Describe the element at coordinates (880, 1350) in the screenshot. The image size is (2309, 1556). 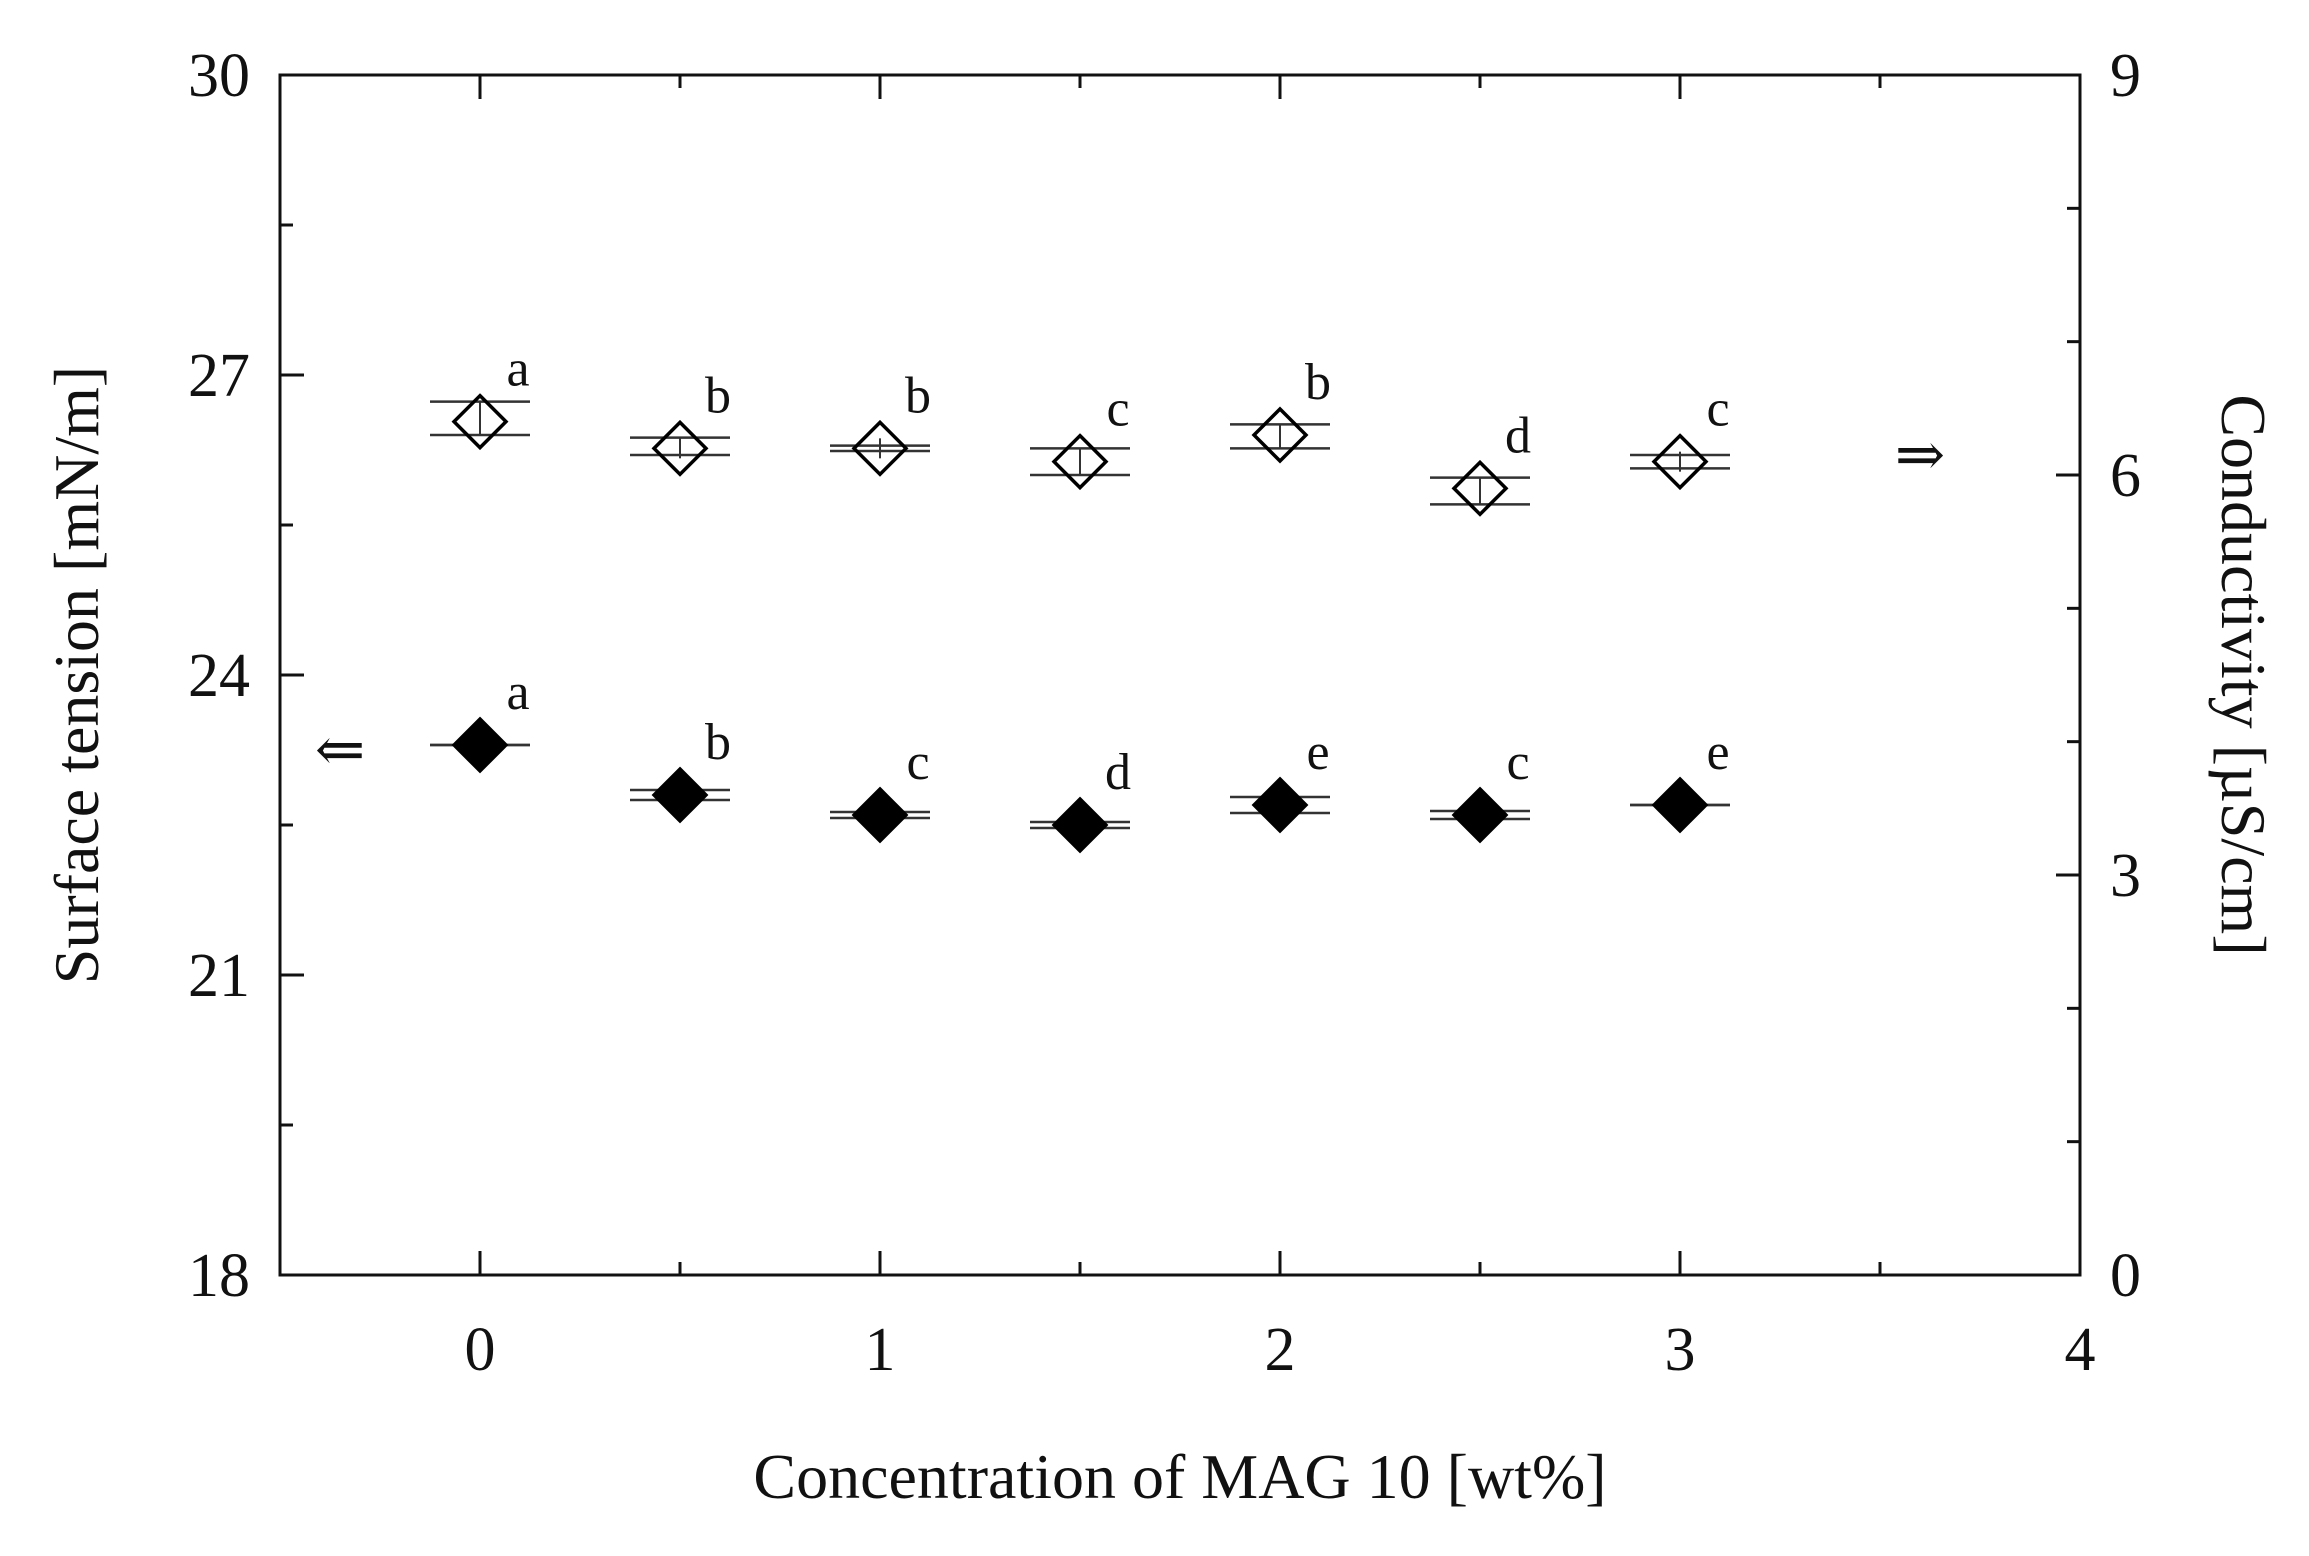
I see `x-tick-label: 1` at that location.